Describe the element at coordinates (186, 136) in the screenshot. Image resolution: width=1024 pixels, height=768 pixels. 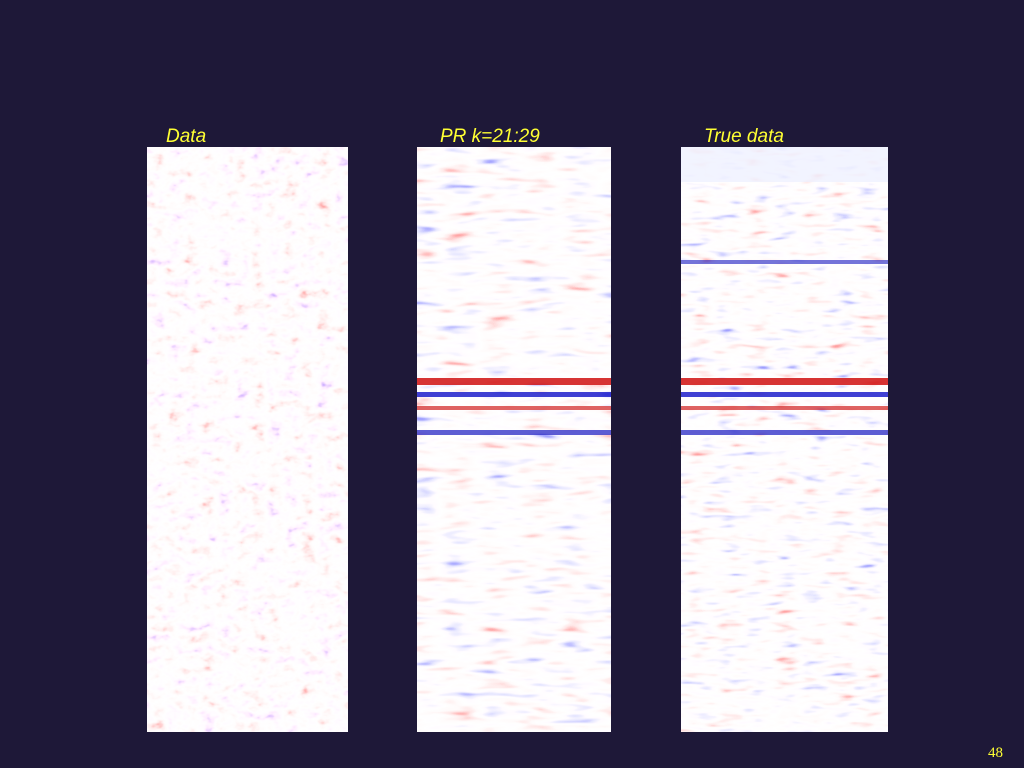
I see `panel-label: Data` at that location.